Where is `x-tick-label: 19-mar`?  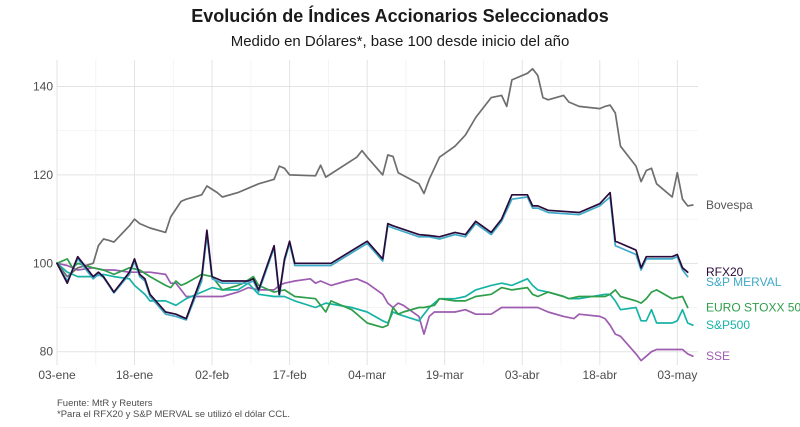
x-tick-label: 19-mar is located at coordinates (445, 375).